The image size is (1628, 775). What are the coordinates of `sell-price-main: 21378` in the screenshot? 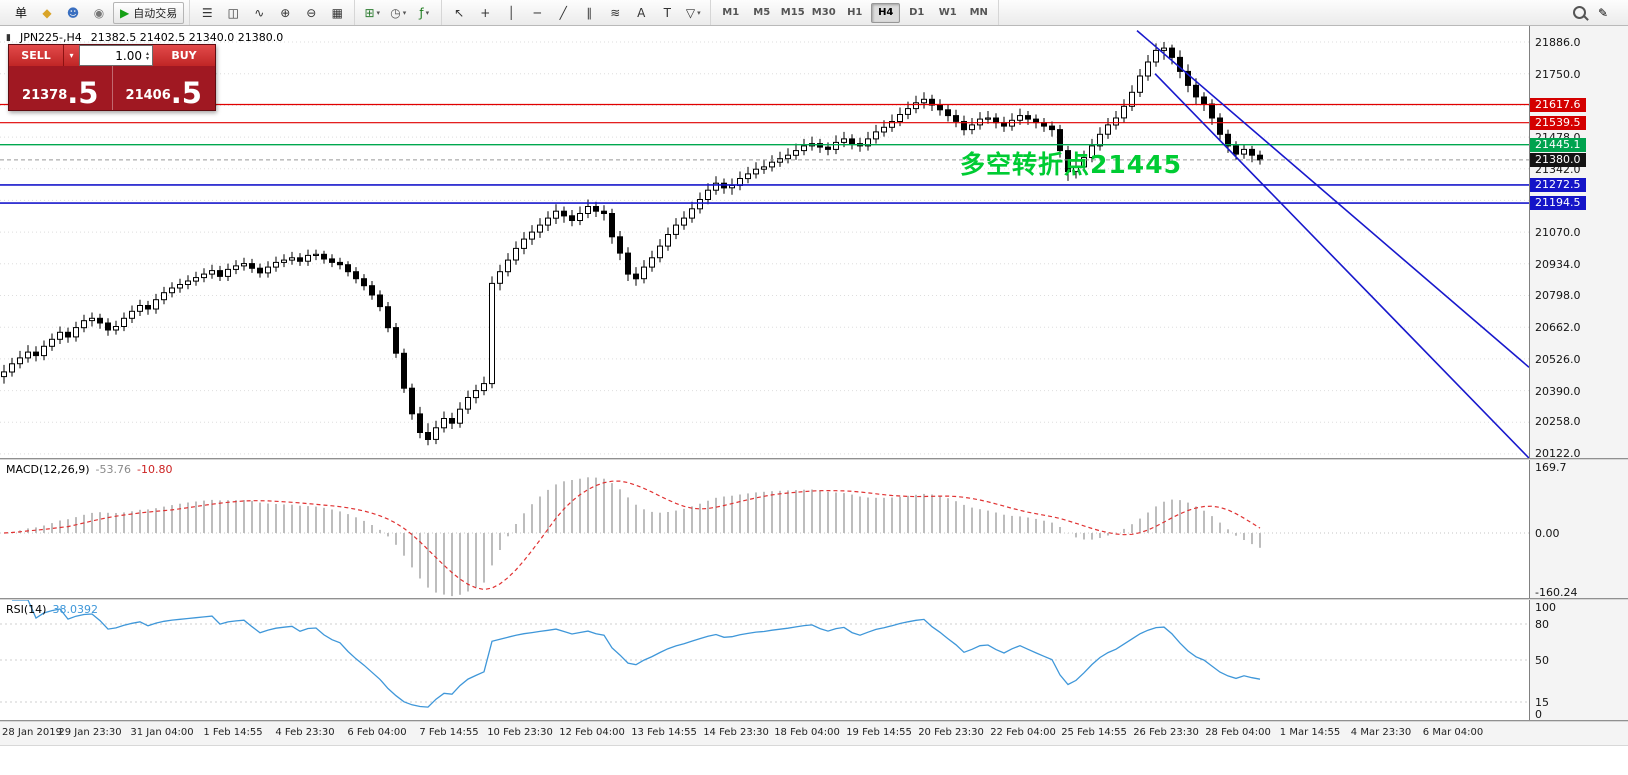 It's located at (45, 95).